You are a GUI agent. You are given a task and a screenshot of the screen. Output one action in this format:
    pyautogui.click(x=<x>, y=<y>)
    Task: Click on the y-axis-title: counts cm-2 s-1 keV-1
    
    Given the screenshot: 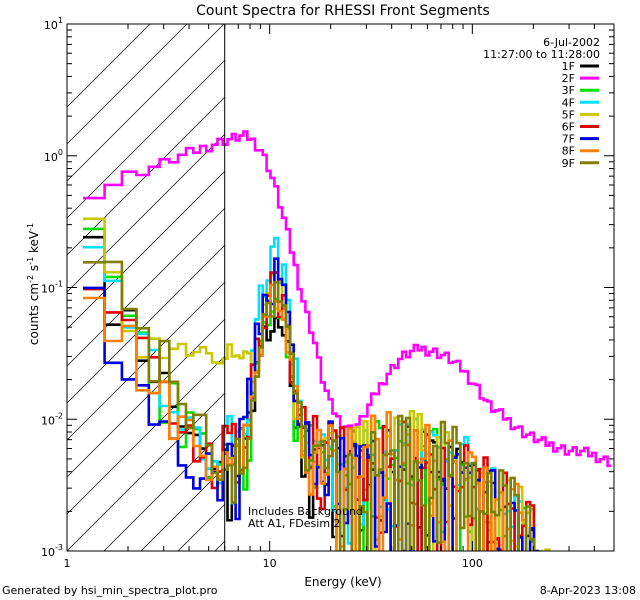 What is the action you would take?
    pyautogui.click(x=33, y=284)
    